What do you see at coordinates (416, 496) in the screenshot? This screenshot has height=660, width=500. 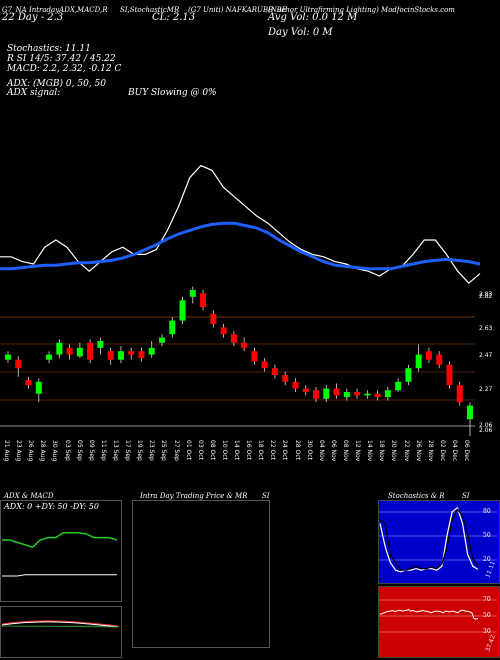 I see `panel3-title: Stochastics & R` at bounding box center [416, 496].